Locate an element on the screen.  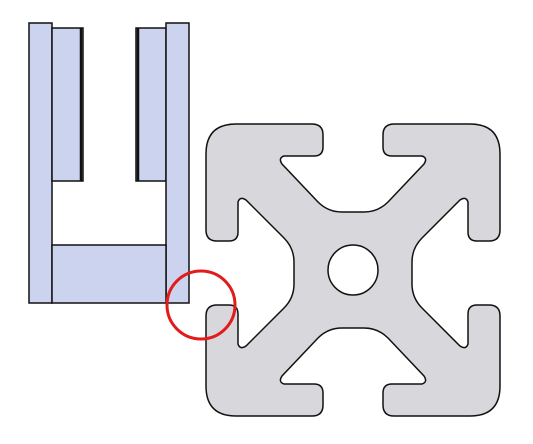
contact-highlight-circle is located at coordinates (201, 305).